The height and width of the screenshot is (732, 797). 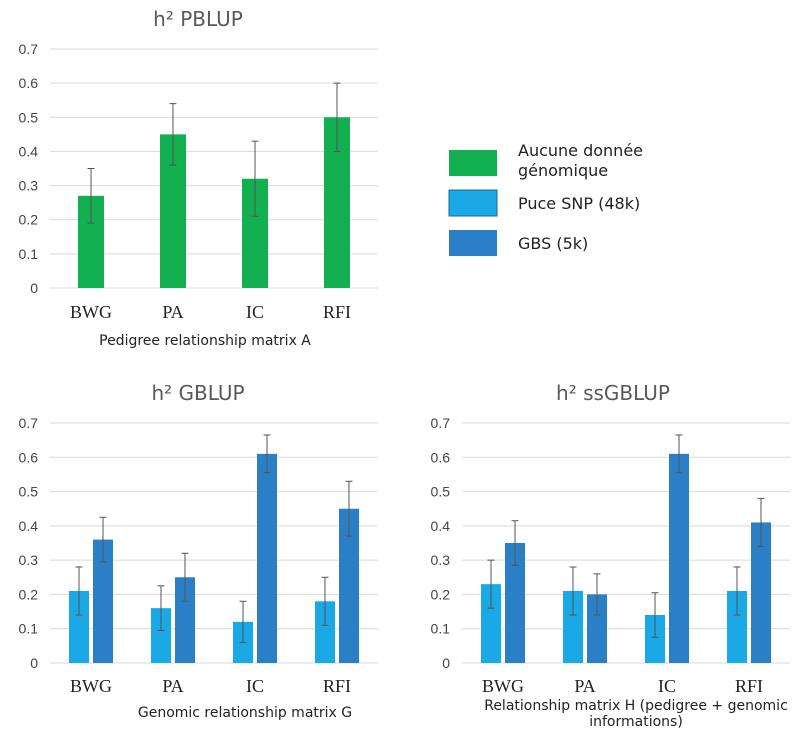 What do you see at coordinates (473, 243) in the screenshot?
I see `legend-swatch-dark-blue` at bounding box center [473, 243].